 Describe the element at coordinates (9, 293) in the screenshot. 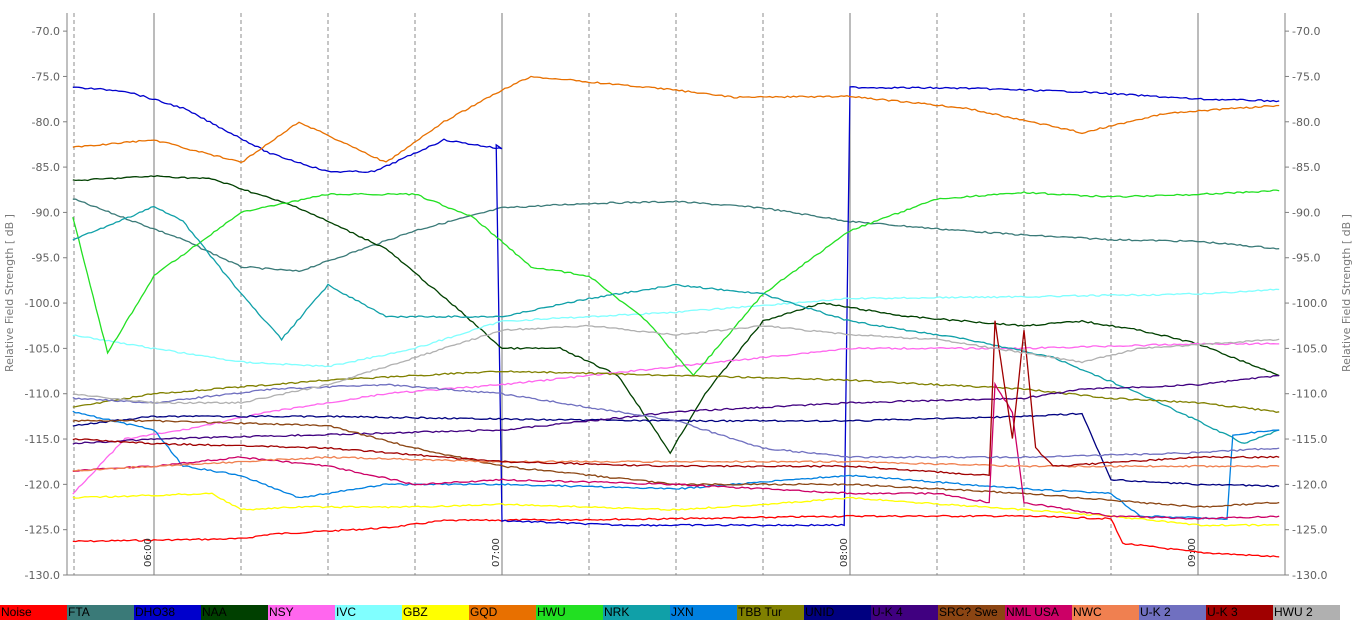

I see `y-axis-label-left: Relative Field Strength [ dB ]` at that location.